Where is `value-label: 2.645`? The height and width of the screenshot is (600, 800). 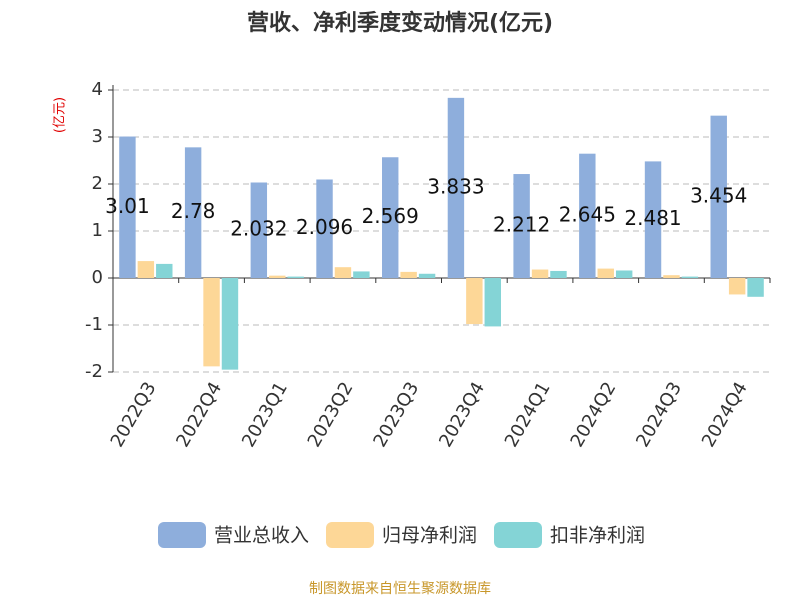
value-label: 2.645 is located at coordinates (587, 214).